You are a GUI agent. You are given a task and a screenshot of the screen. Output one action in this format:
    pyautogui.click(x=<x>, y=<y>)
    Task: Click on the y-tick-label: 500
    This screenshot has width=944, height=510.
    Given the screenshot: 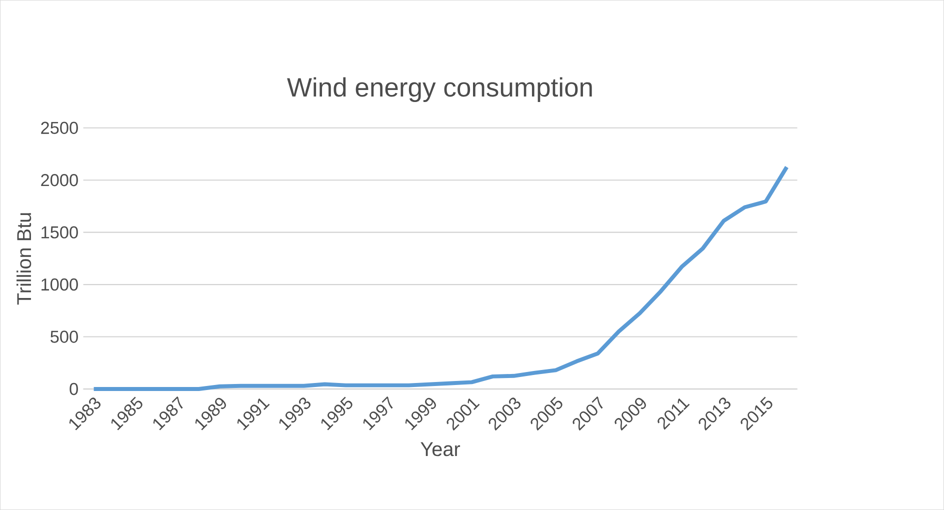 What is the action you would take?
    pyautogui.click(x=64, y=336)
    